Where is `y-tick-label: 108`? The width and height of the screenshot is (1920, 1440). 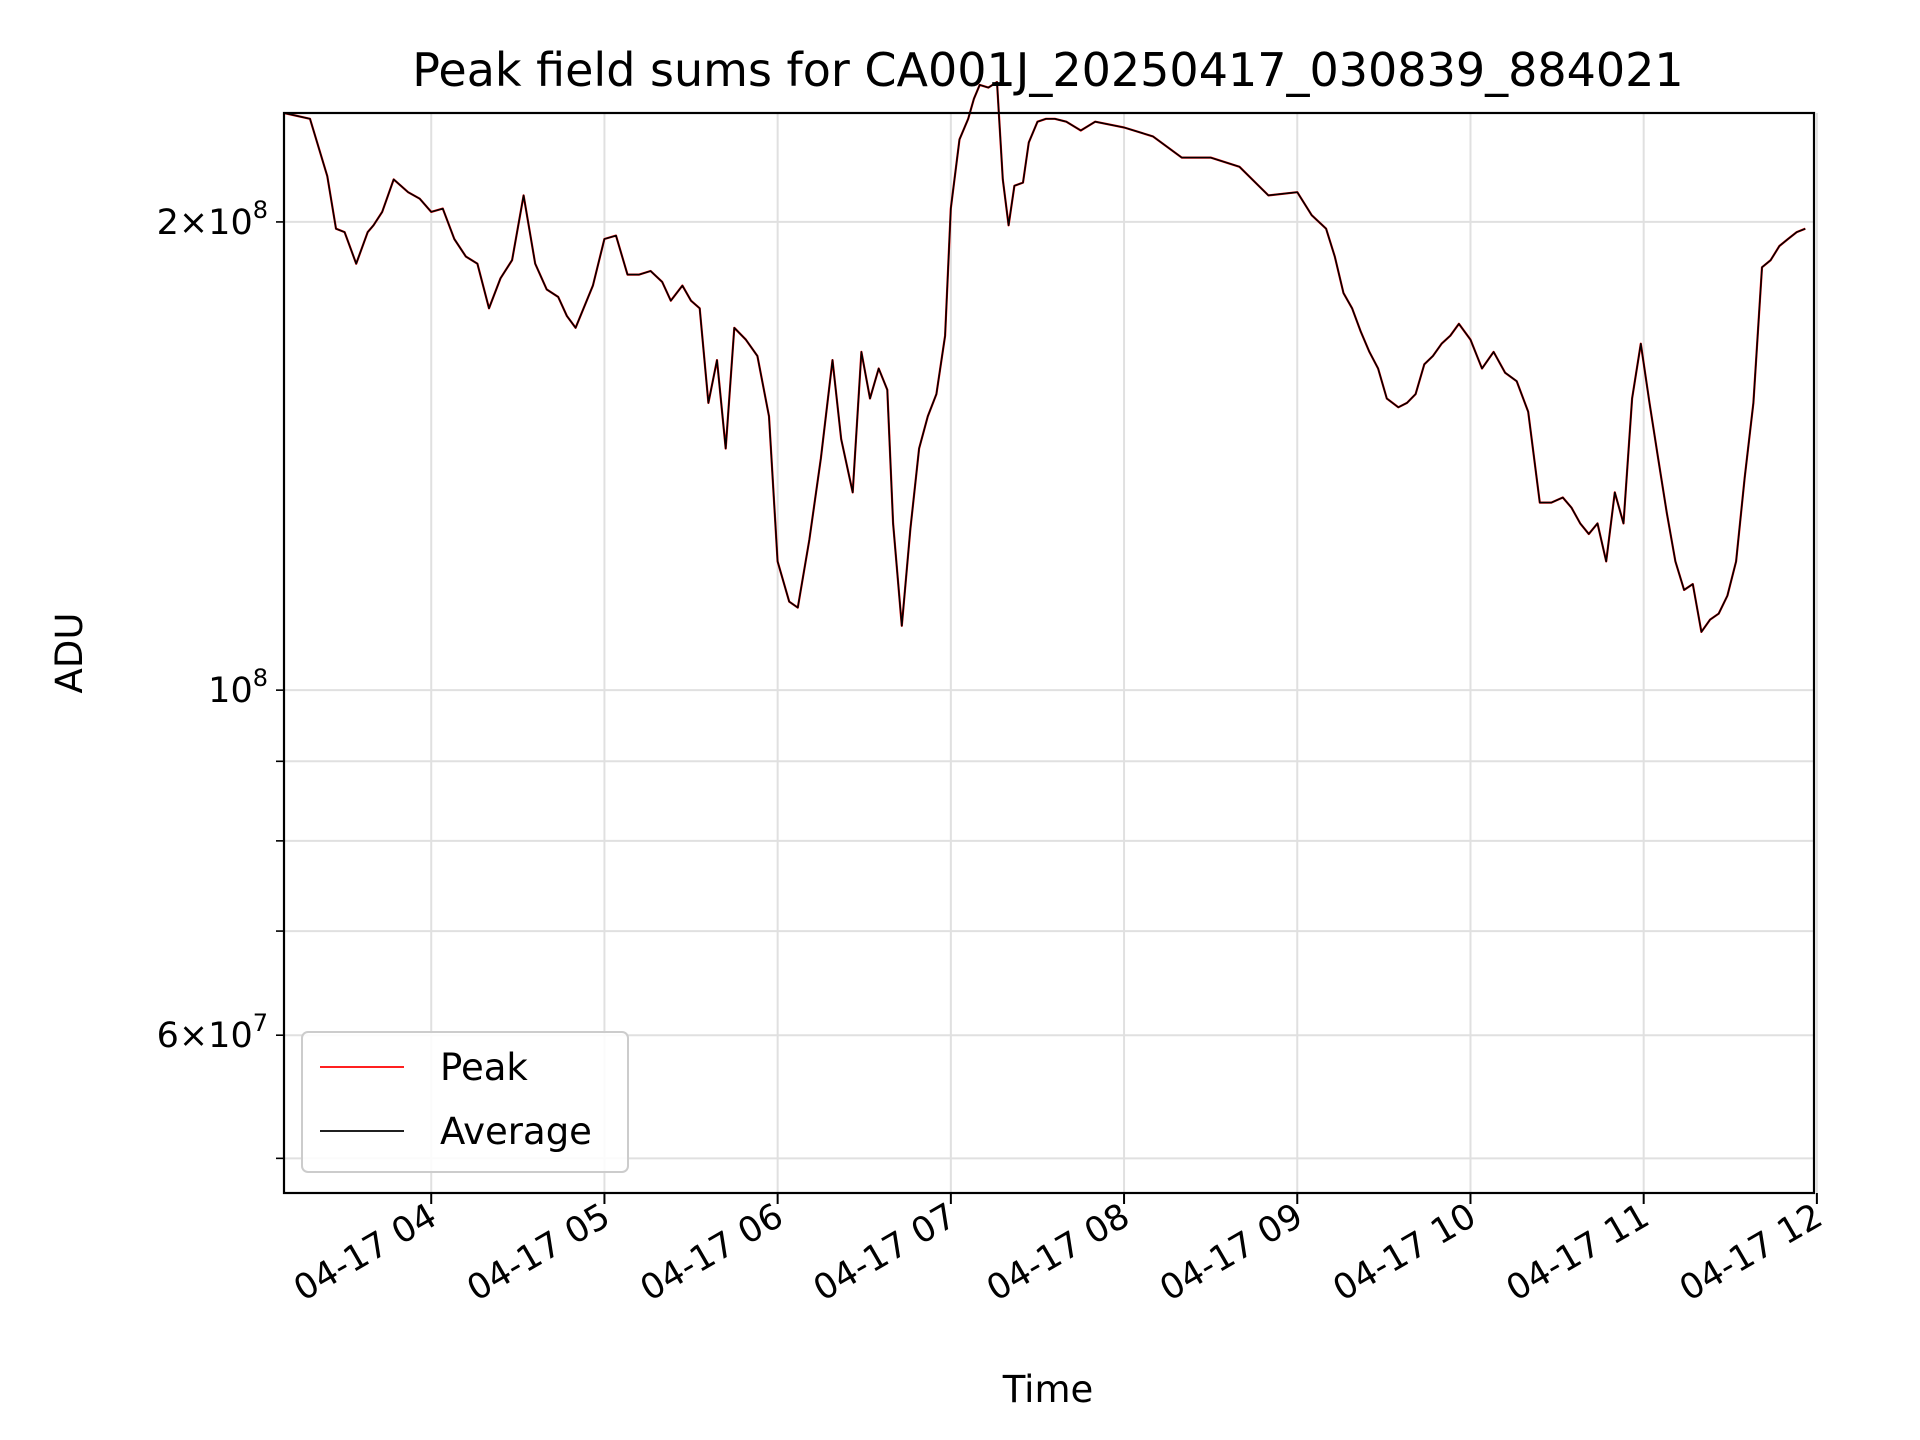 y-tick-label: 108 is located at coordinates (238, 687).